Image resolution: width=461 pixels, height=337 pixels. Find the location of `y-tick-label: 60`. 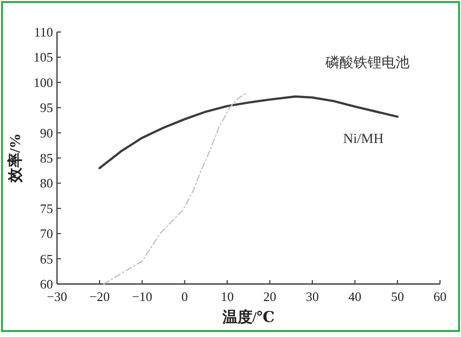

y-tick-label: 60 is located at coordinates (46, 284).